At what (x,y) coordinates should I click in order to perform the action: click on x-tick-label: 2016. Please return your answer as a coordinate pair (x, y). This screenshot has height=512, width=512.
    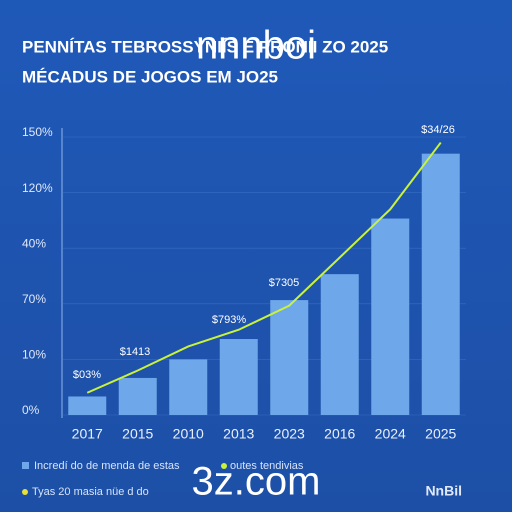
    Looking at the image, I should click on (339, 434).